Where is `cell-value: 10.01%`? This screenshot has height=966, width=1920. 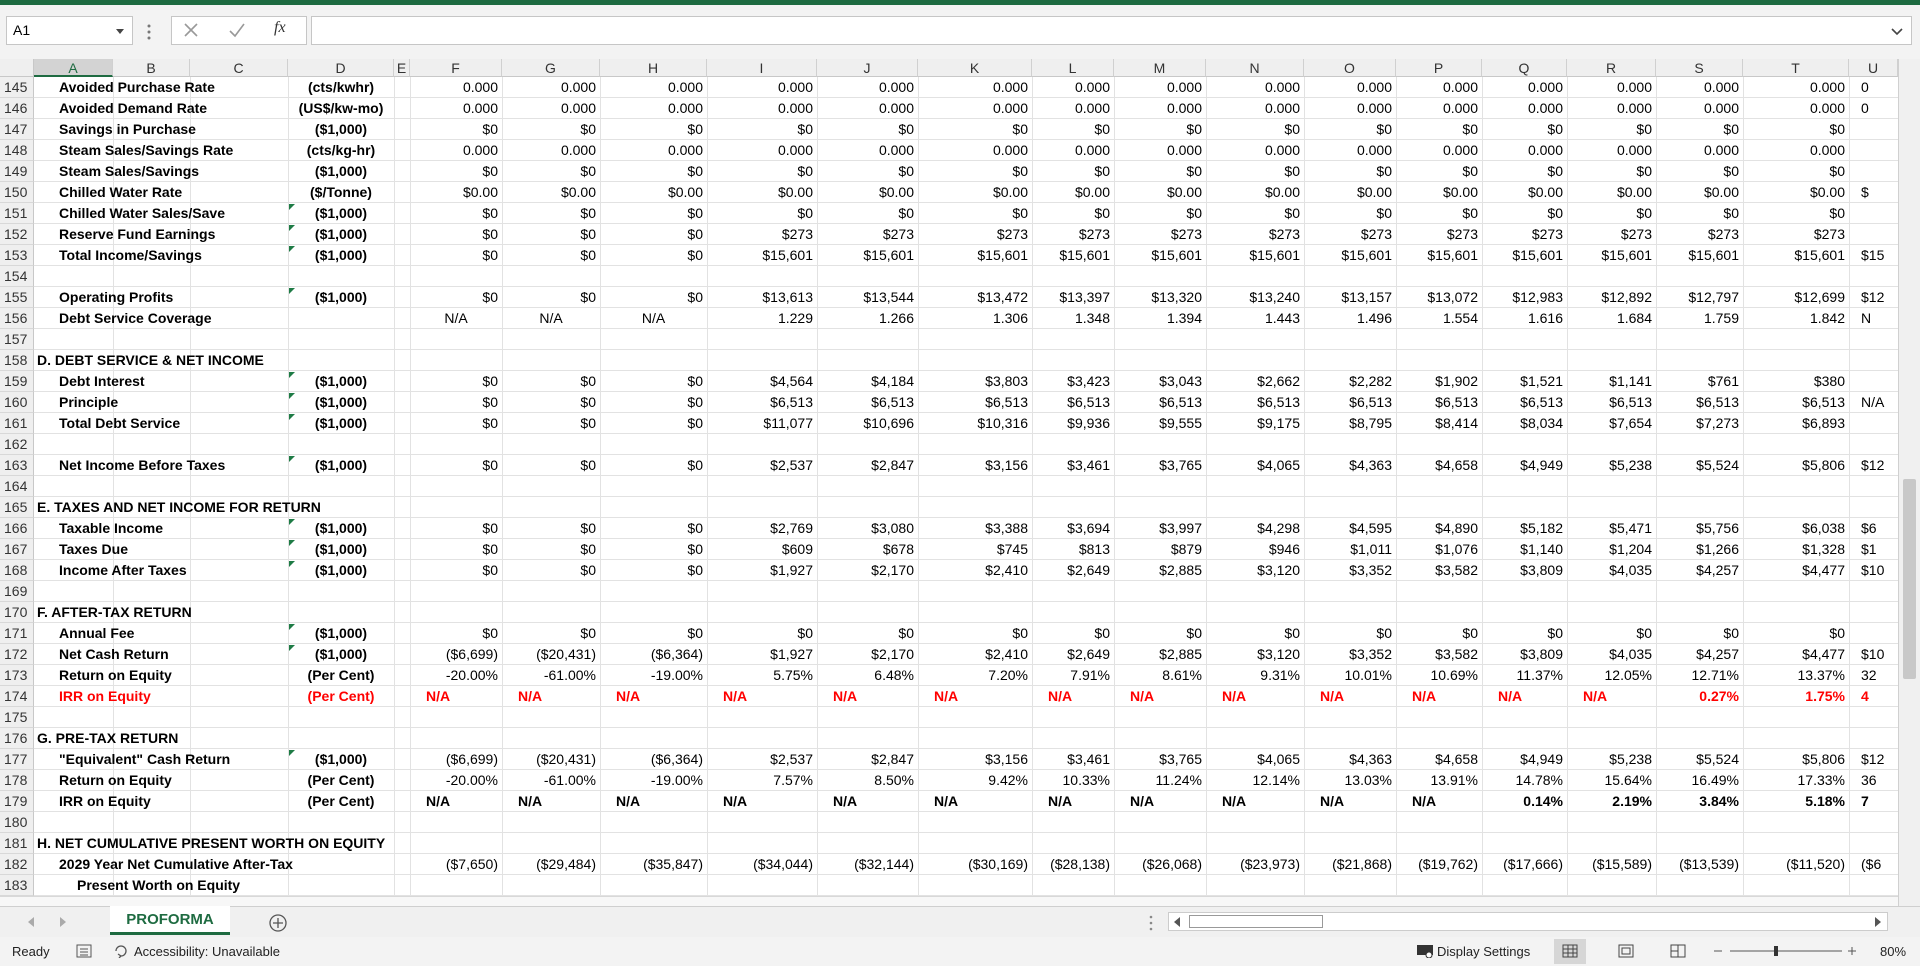 cell-value: 10.01% is located at coordinates (1368, 675).